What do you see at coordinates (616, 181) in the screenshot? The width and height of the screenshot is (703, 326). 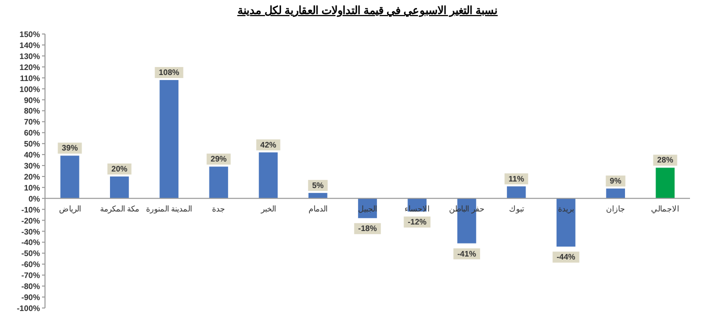 I see `data-label: 9%` at bounding box center [616, 181].